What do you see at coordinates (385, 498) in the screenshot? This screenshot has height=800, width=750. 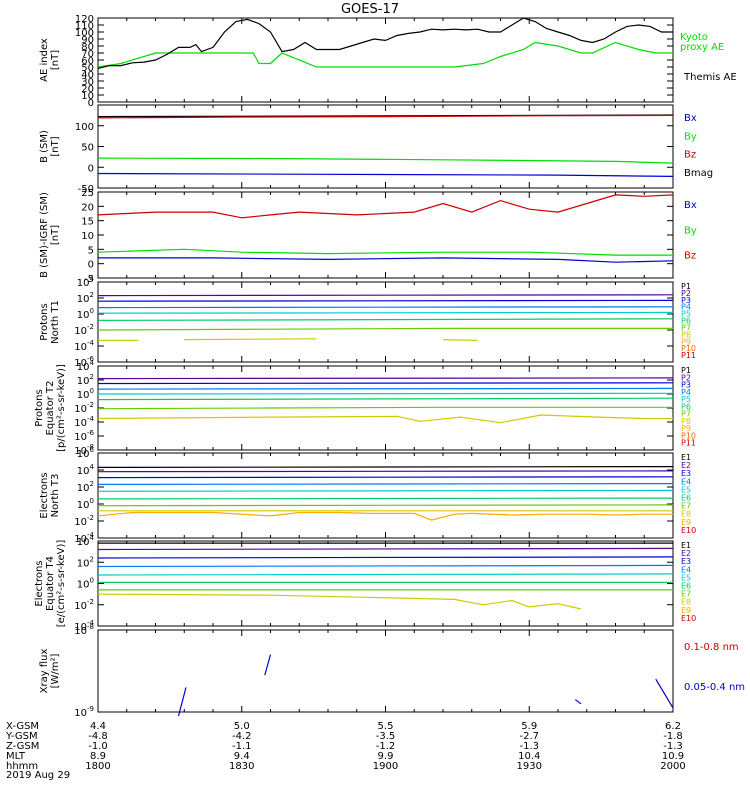 I see `series-line-e6` at bounding box center [385, 498].